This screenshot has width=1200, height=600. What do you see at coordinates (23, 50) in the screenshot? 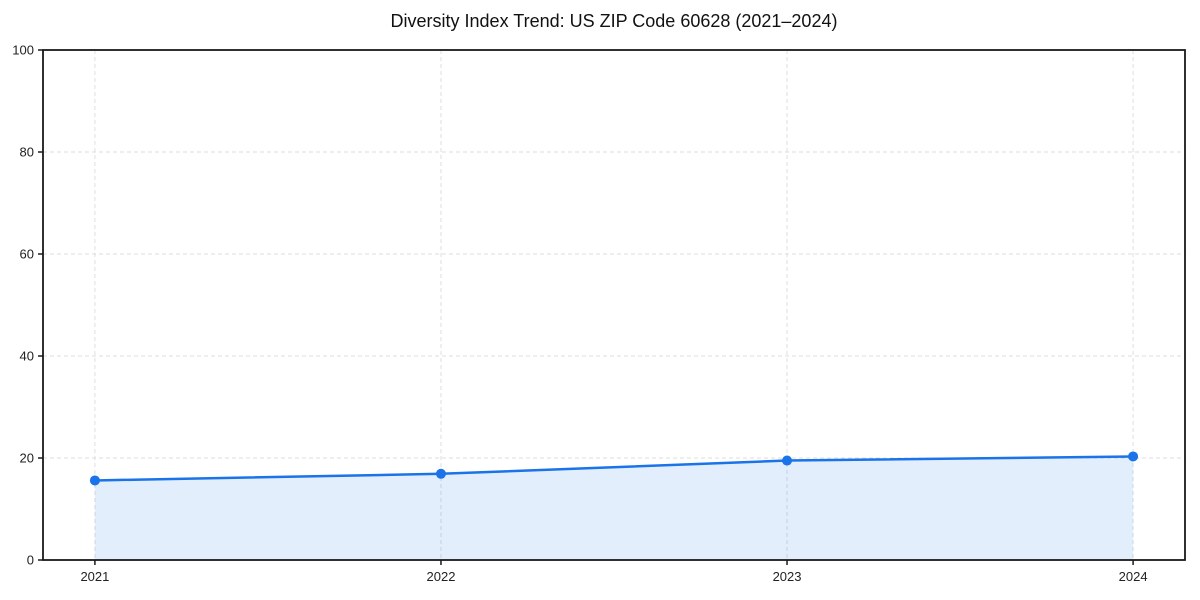
I see `y-tick-label: 100` at bounding box center [23, 50].